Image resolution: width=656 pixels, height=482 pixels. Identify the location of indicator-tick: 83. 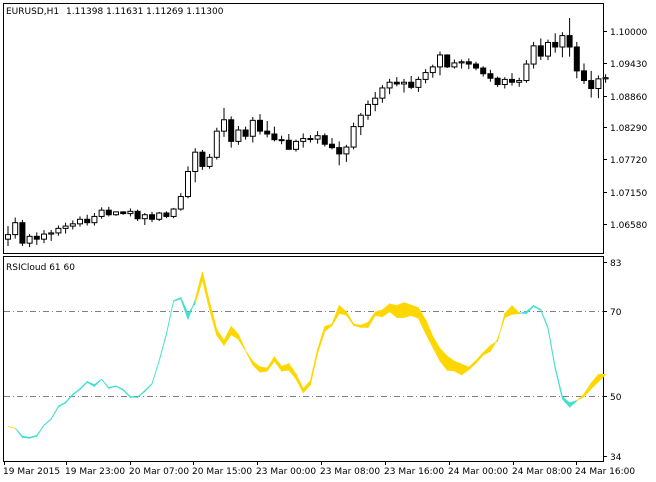
(612, 264).